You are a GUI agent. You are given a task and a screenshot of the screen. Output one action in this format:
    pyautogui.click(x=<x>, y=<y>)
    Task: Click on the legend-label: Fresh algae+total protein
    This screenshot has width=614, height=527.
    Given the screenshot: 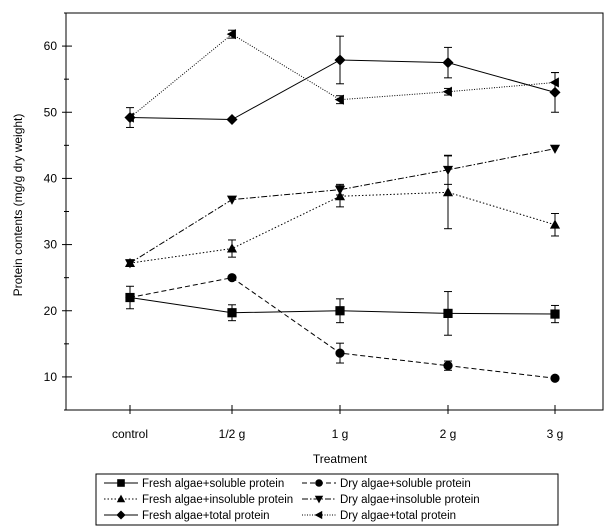 What is the action you would take?
    pyautogui.click(x=206, y=516)
    